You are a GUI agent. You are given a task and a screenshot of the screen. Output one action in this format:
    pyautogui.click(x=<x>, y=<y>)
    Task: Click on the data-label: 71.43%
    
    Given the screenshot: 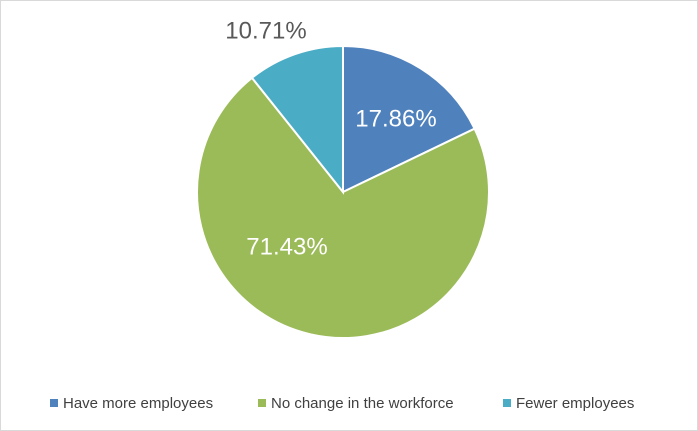 What is the action you would take?
    pyautogui.click(x=286, y=246)
    